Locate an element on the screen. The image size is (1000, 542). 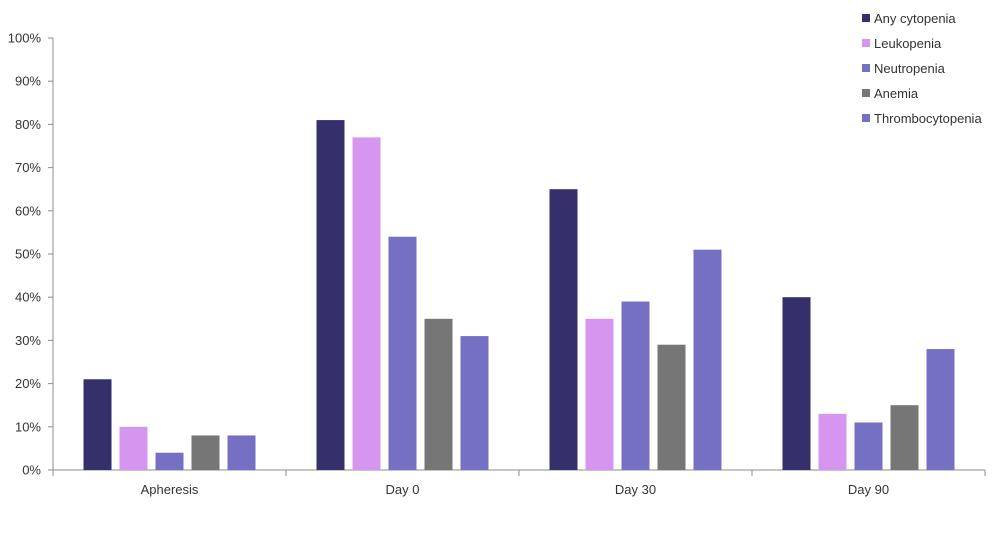
x-axis: Apheresis Day 0 Day 30 Day 90 is located at coordinates (519, 483).